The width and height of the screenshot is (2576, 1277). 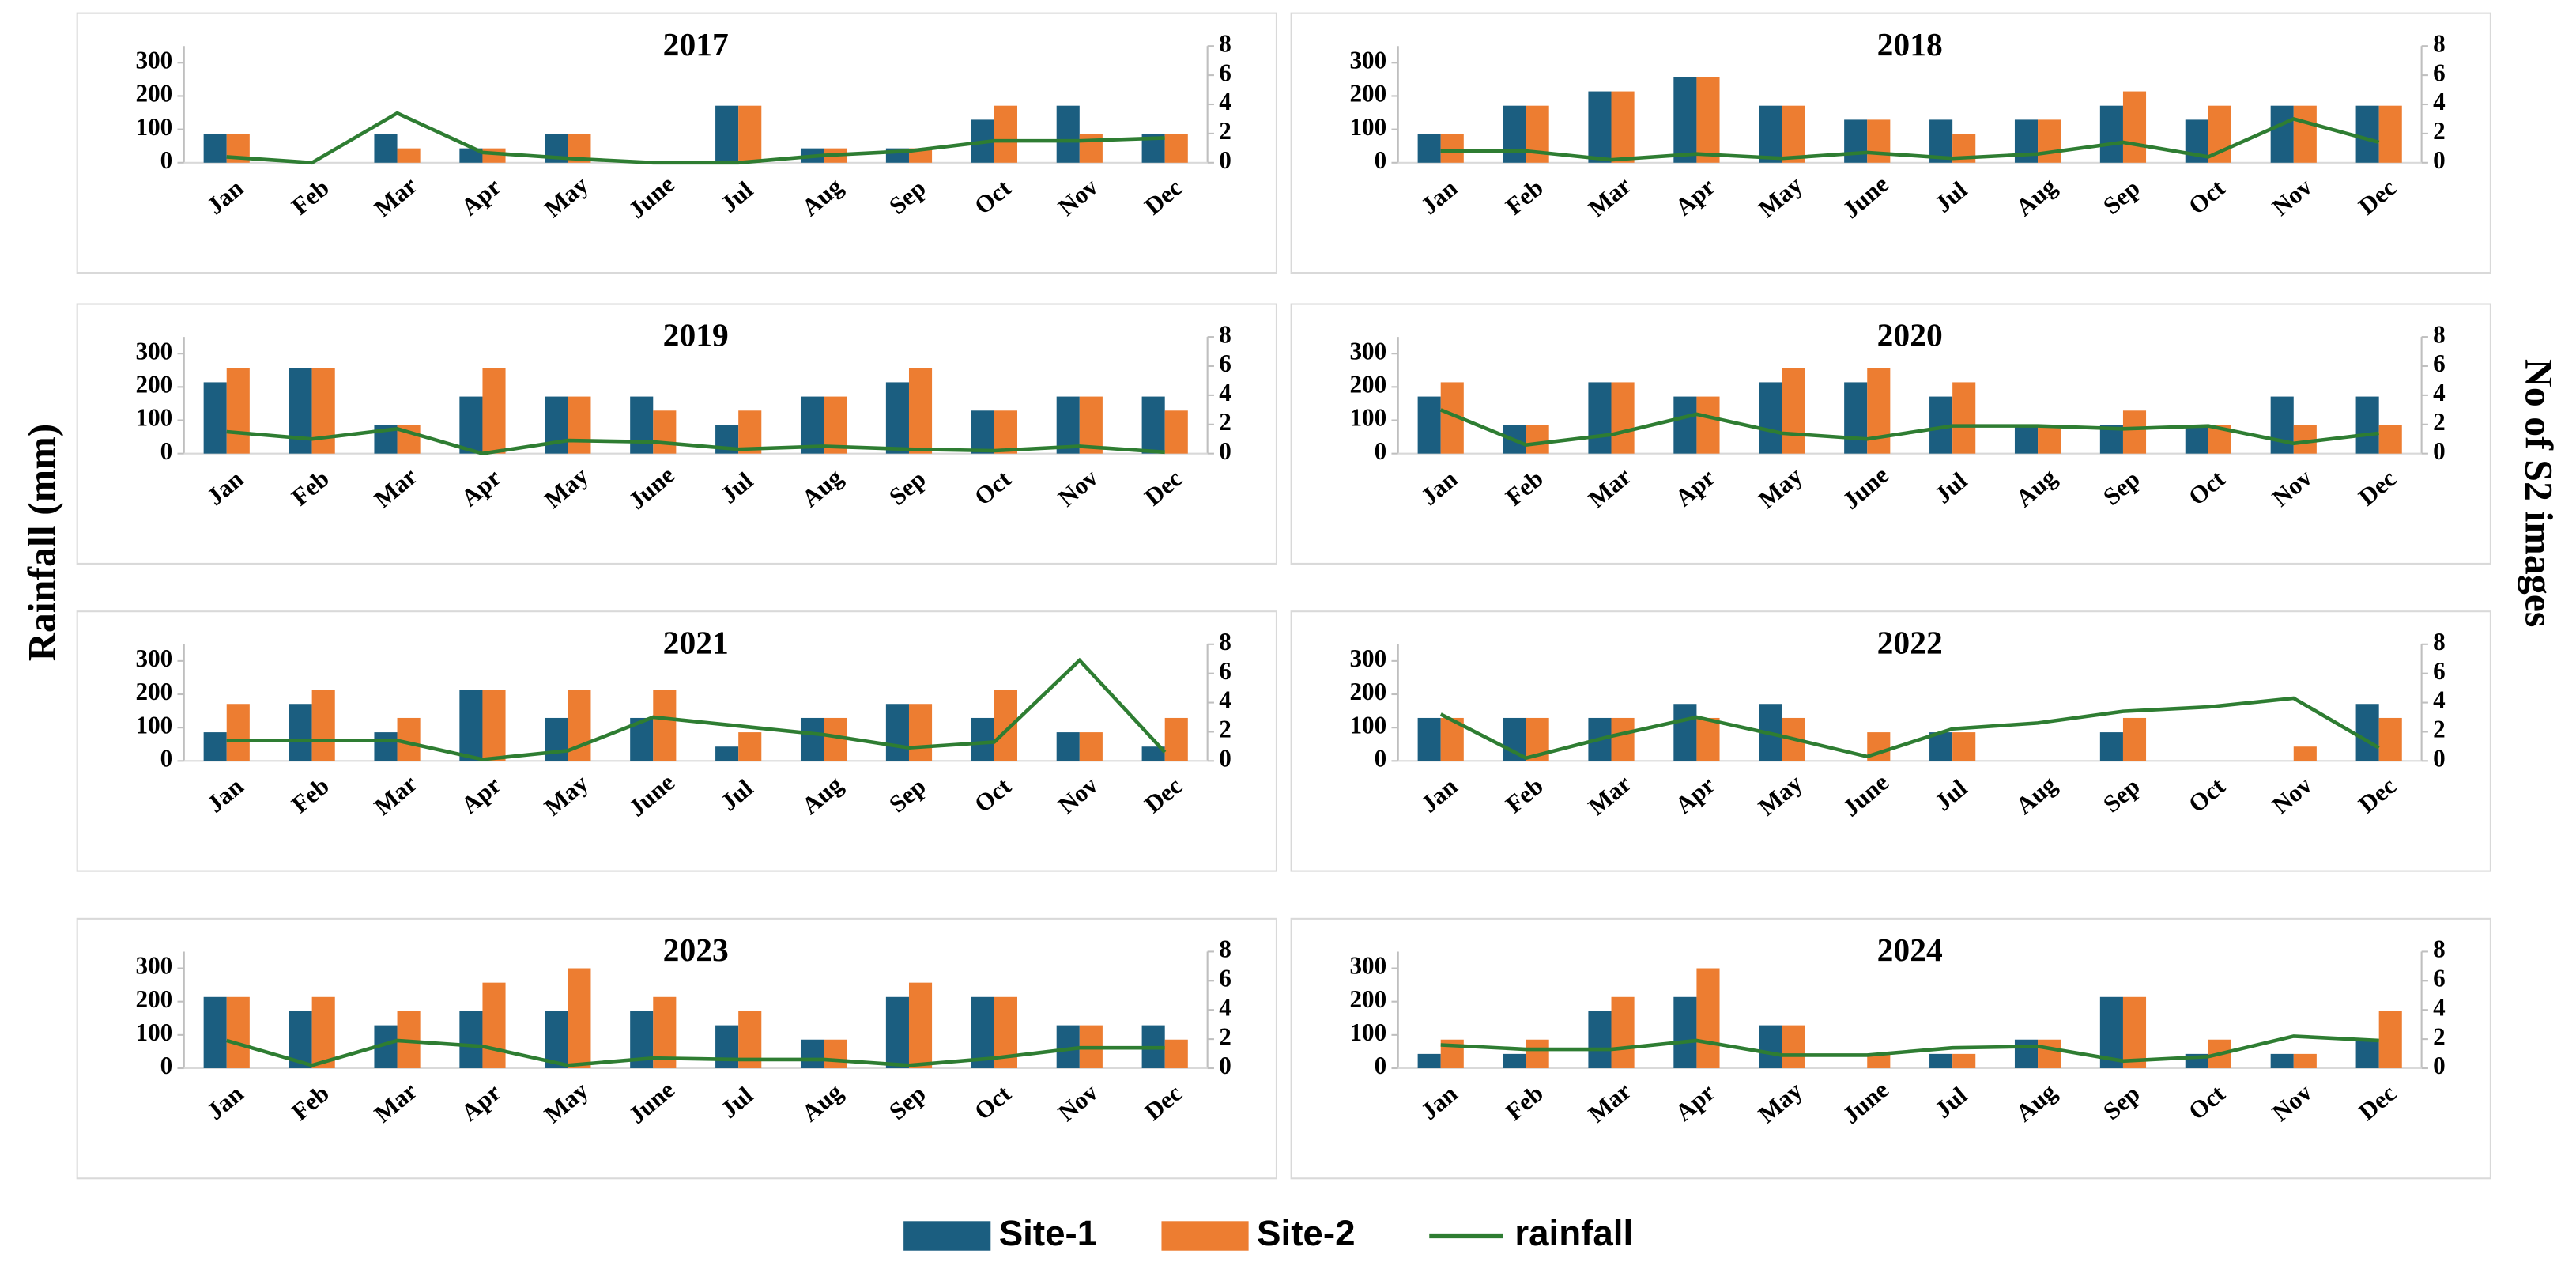 I want to click on y2-tick-label: 2, so click(x=1225, y=729).